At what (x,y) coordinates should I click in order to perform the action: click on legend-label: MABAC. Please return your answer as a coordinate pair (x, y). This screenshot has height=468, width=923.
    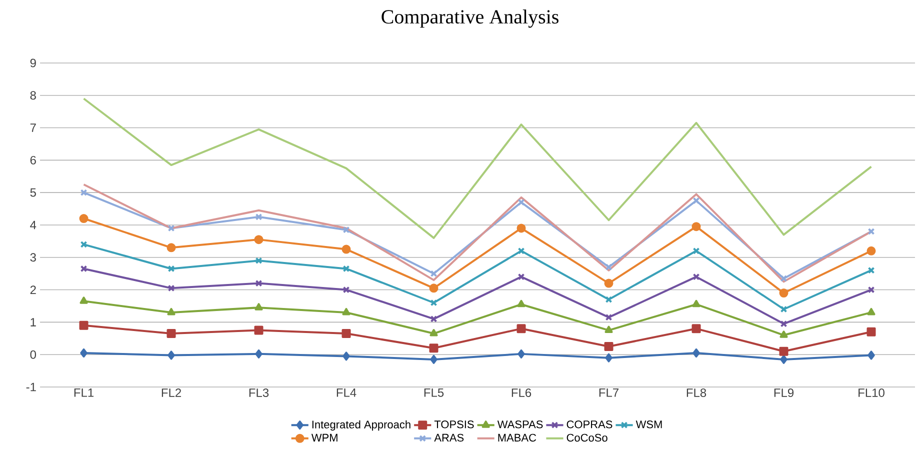
    Looking at the image, I should click on (517, 438).